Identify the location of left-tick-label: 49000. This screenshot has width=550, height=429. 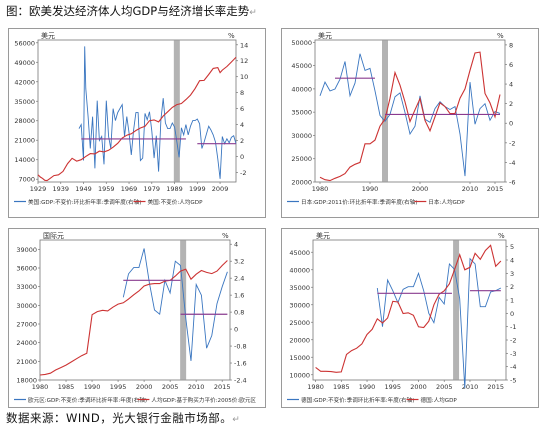
(24, 63).